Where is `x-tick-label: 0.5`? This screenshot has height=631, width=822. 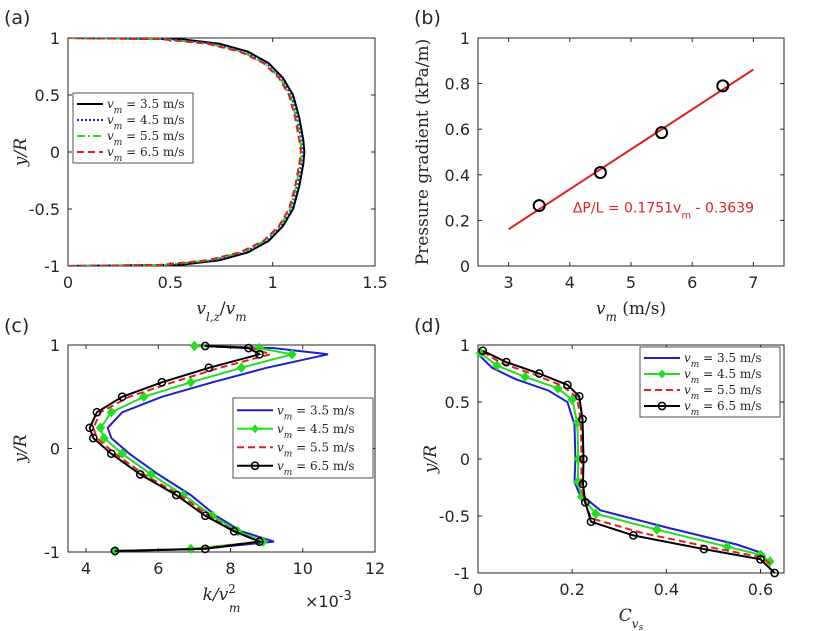 x-tick-label: 0.5 is located at coordinates (170, 282).